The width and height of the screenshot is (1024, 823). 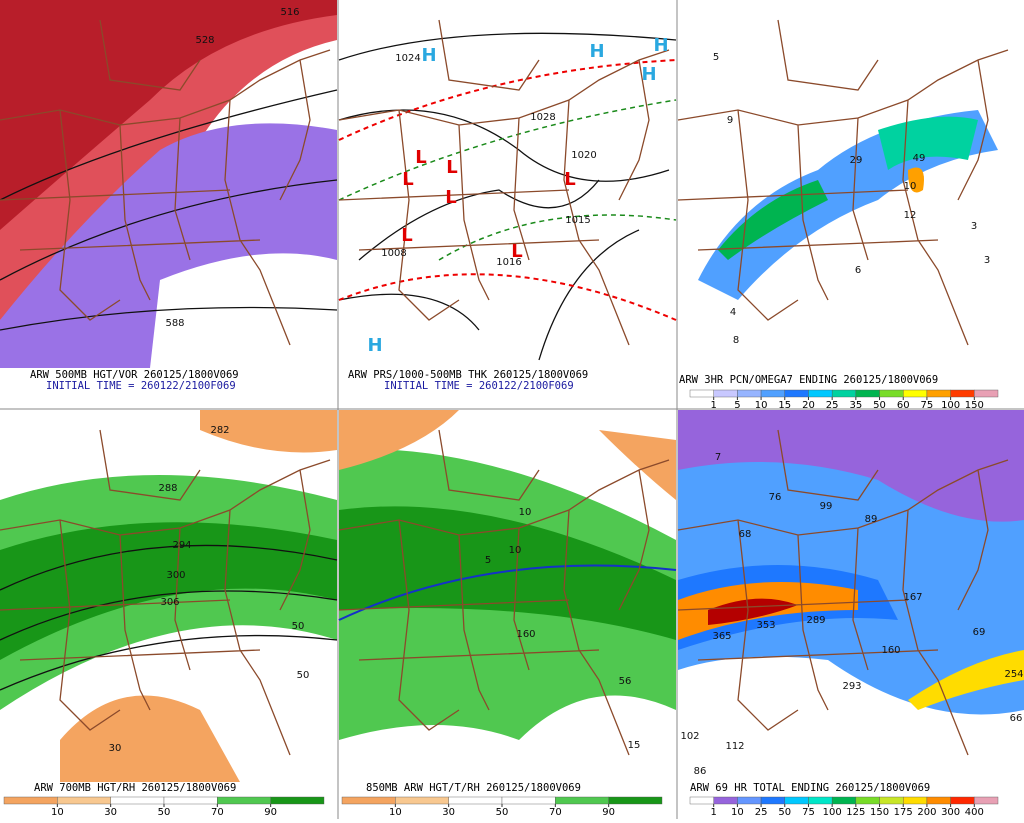 I want to click on map-label: 353, so click(x=765, y=625).